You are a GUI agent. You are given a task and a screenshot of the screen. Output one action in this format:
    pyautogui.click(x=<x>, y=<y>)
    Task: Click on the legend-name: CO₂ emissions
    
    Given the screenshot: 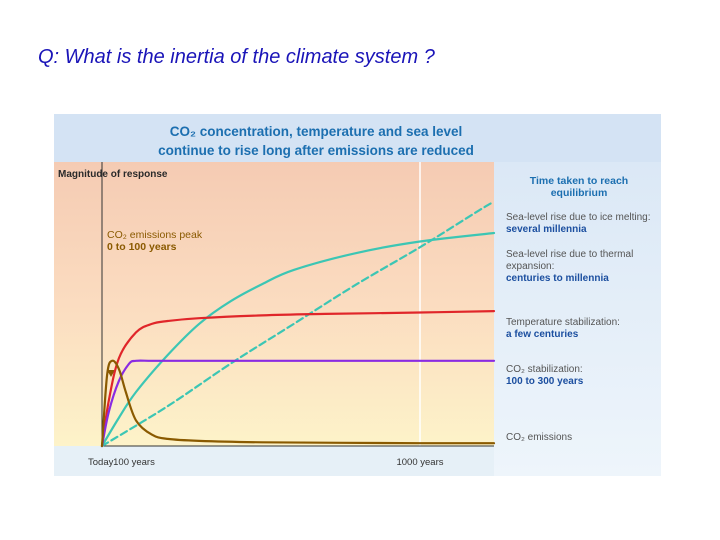 What is the action you would take?
    pyautogui.click(x=539, y=437)
    